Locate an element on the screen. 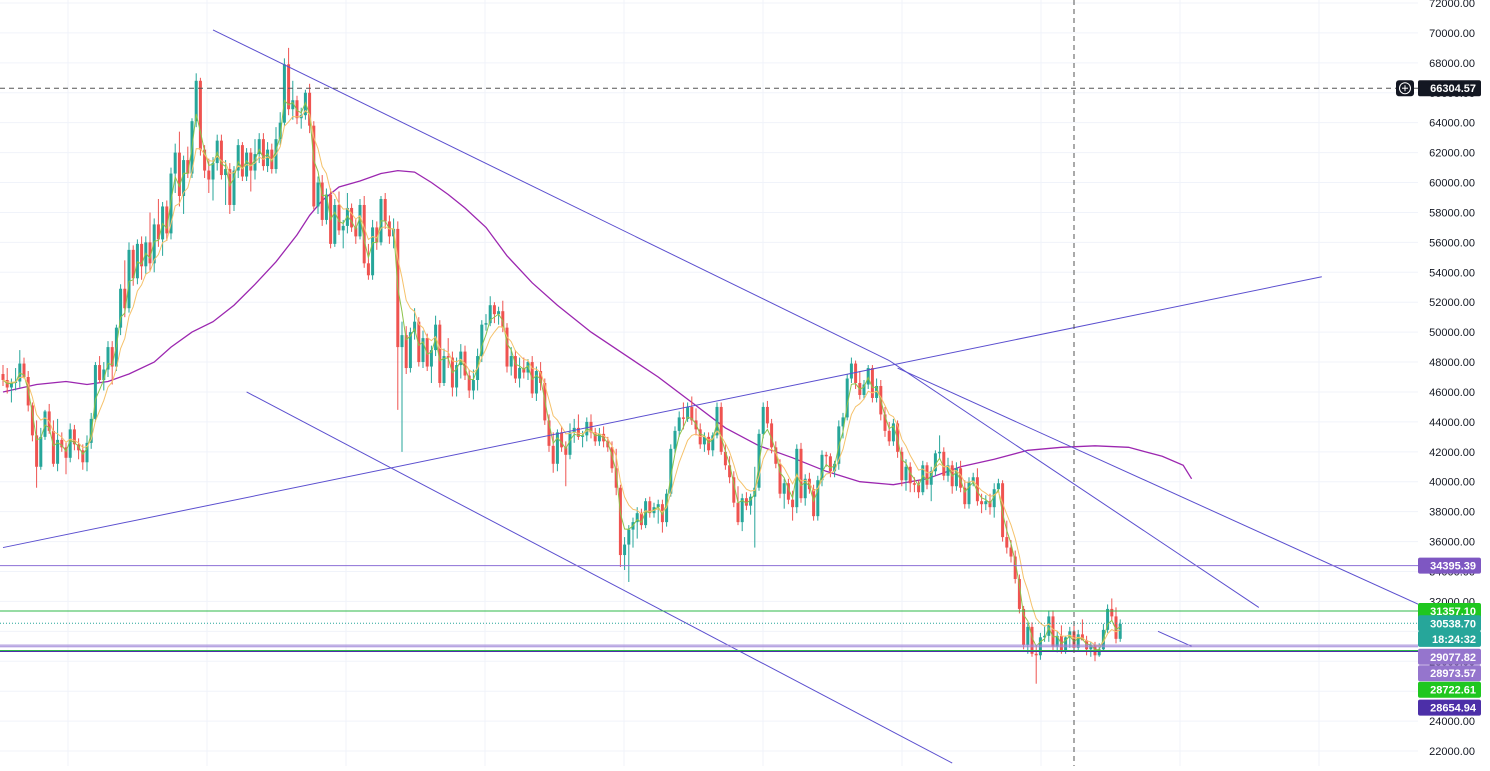 This screenshot has width=1490, height=771. y-tick-label: 56000.00 is located at coordinates (1452, 243).